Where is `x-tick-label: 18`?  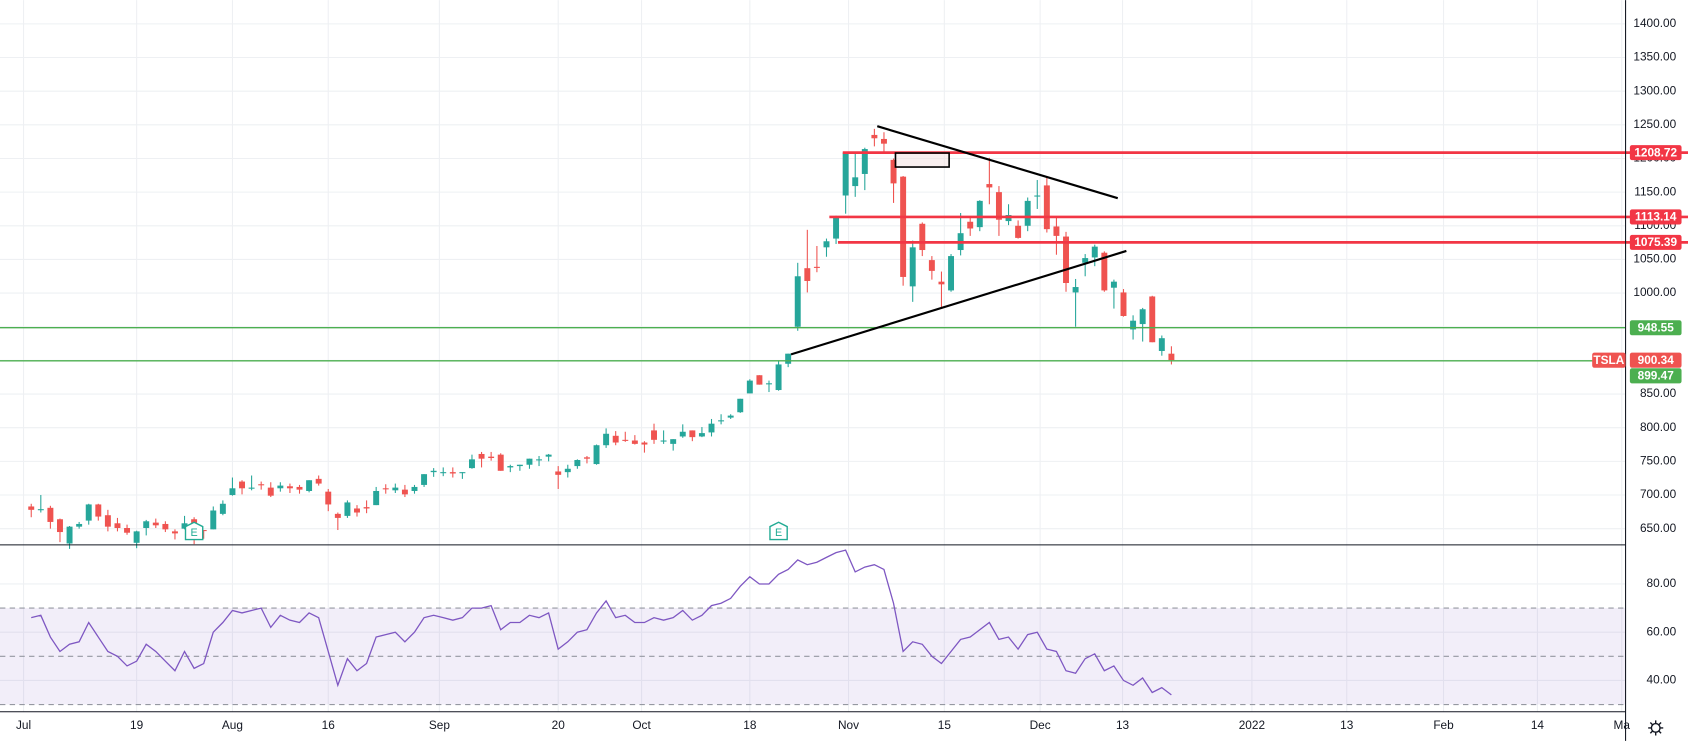 x-tick-label: 18 is located at coordinates (750, 725).